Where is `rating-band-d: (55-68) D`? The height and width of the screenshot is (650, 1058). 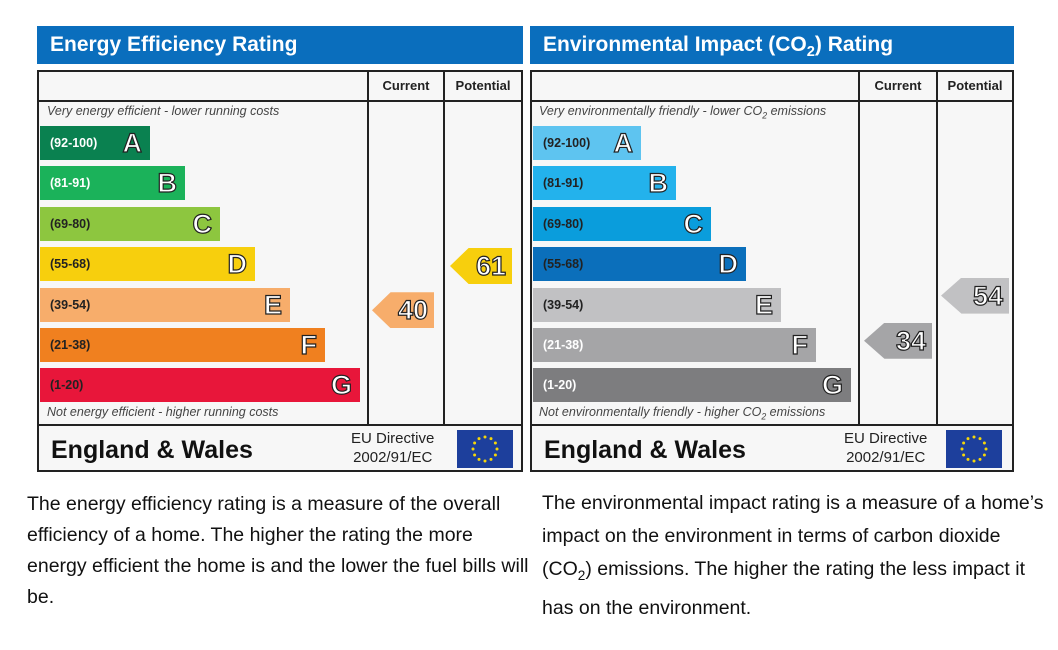 rating-band-d: (55-68) D is located at coordinates (639, 264).